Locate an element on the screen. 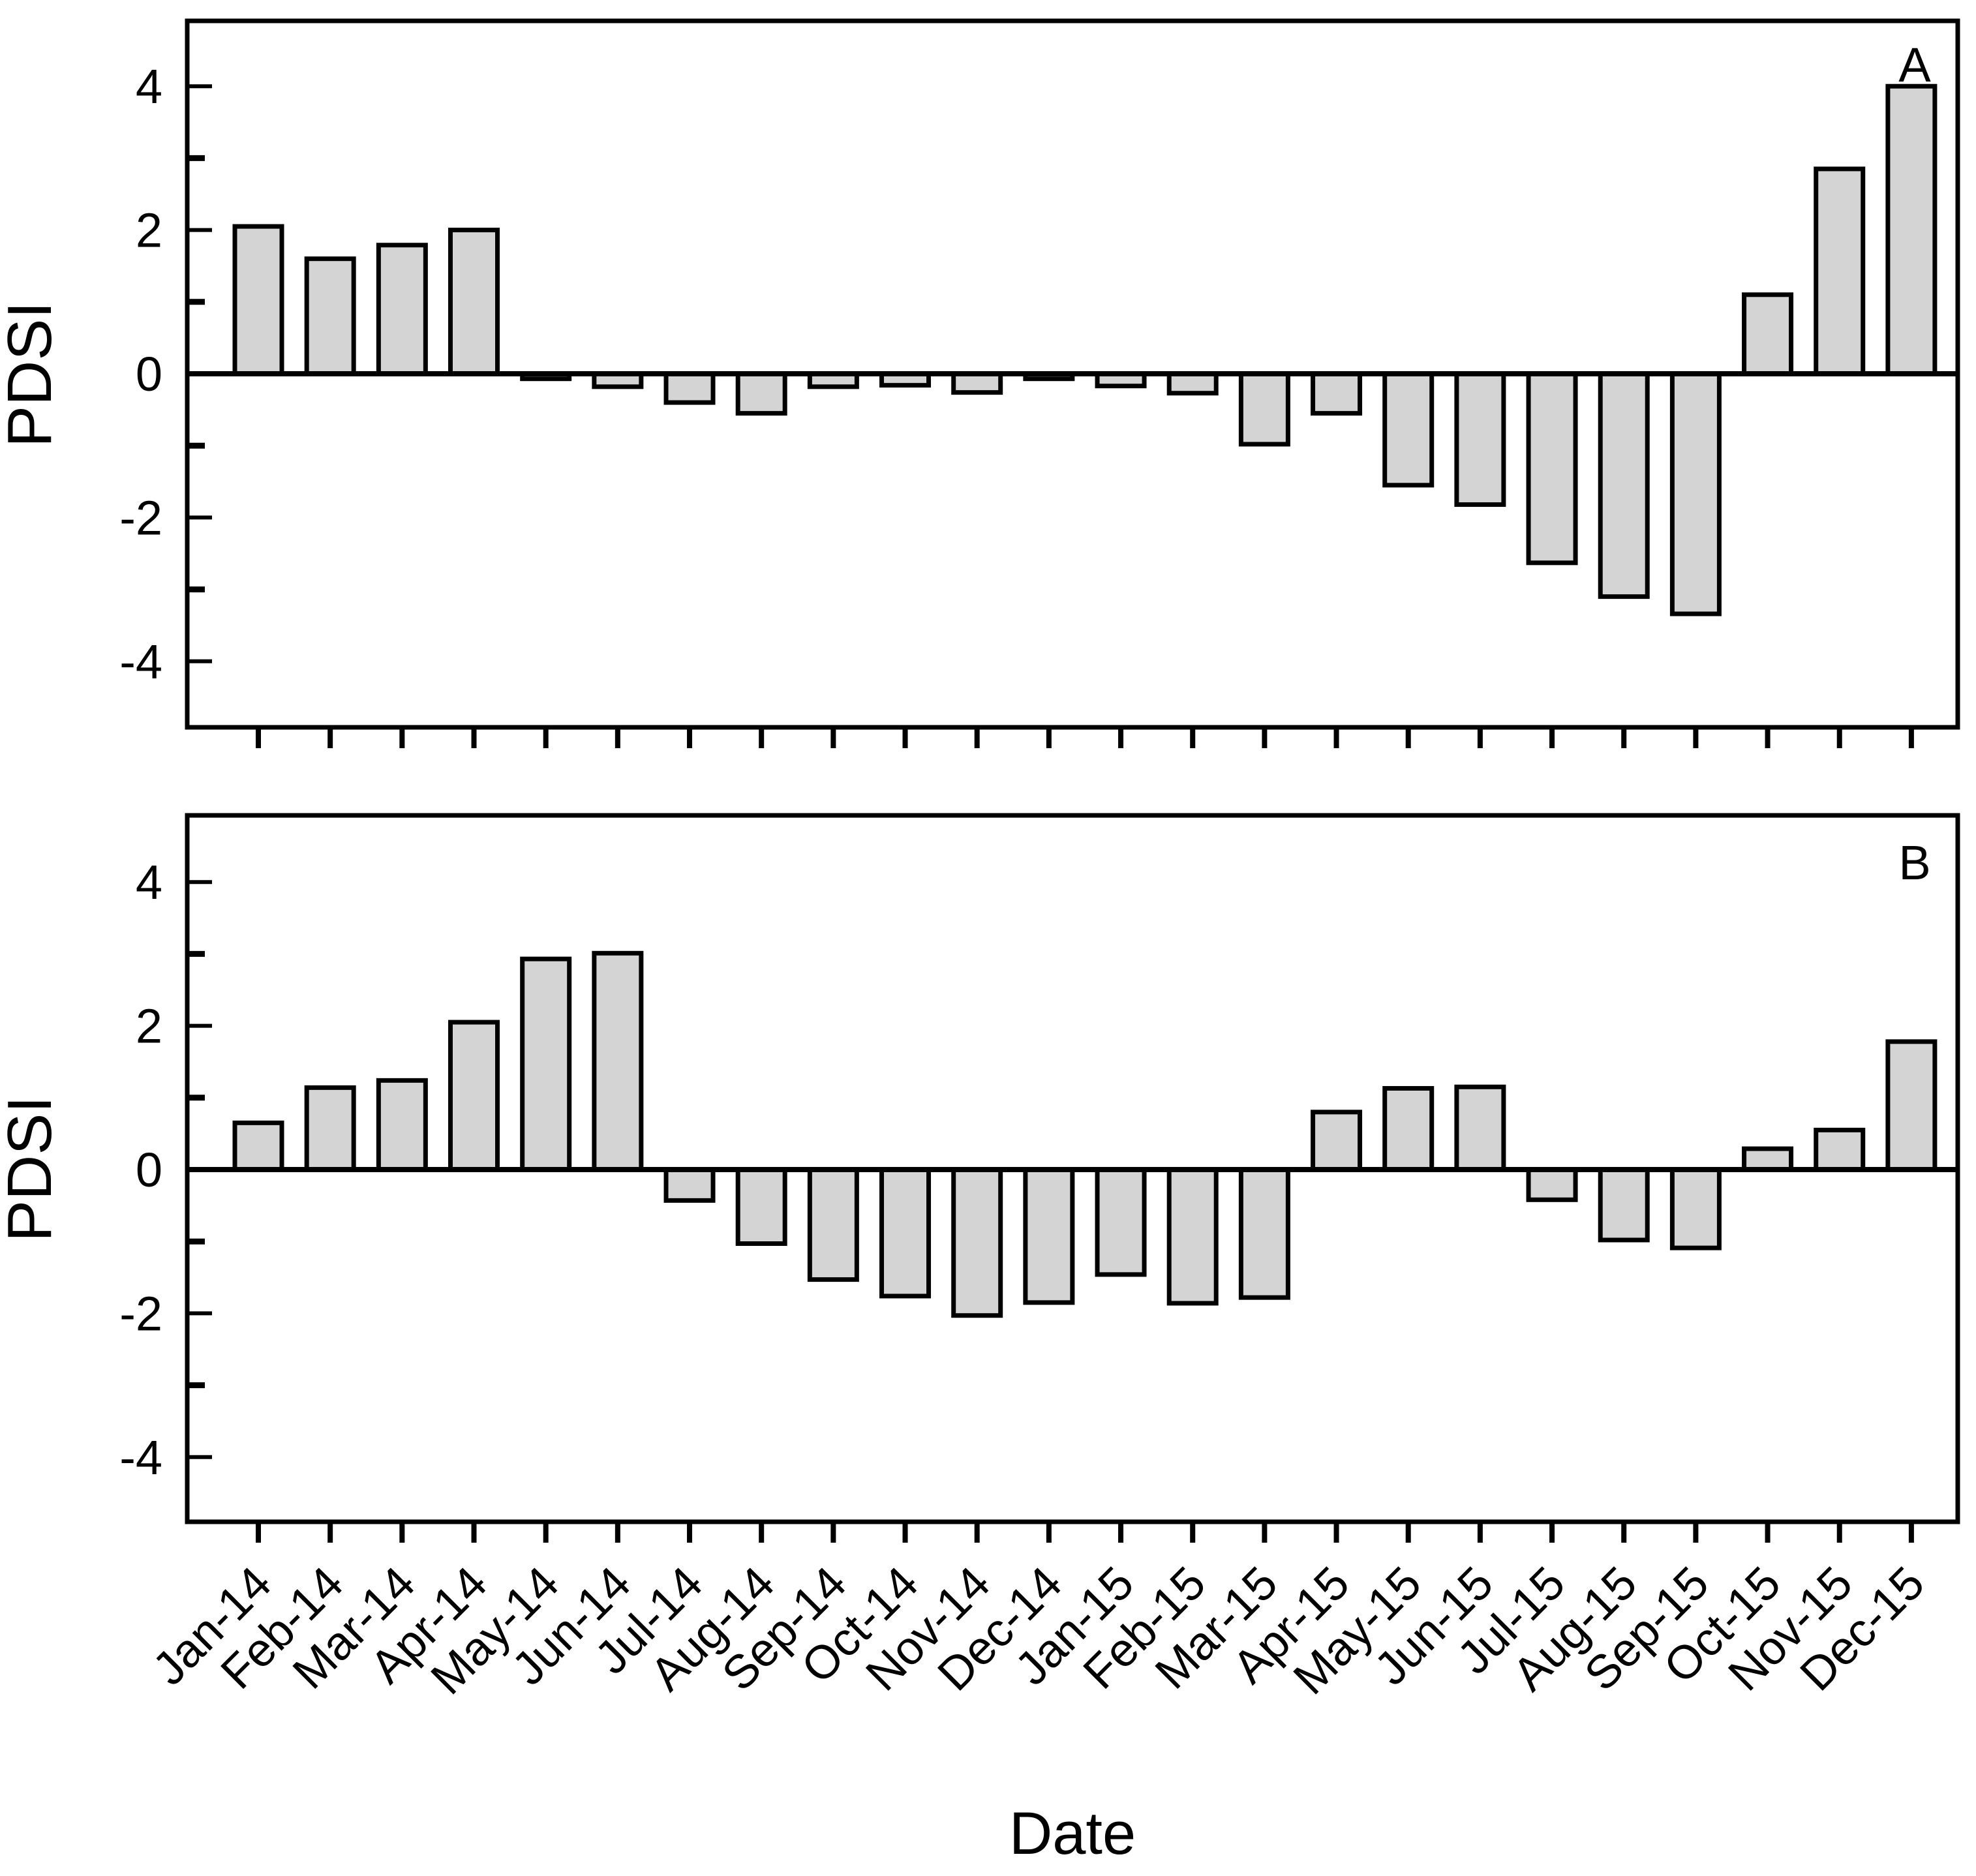  panel-b-y-tick-label-2: 2 is located at coordinates (149, 1026).